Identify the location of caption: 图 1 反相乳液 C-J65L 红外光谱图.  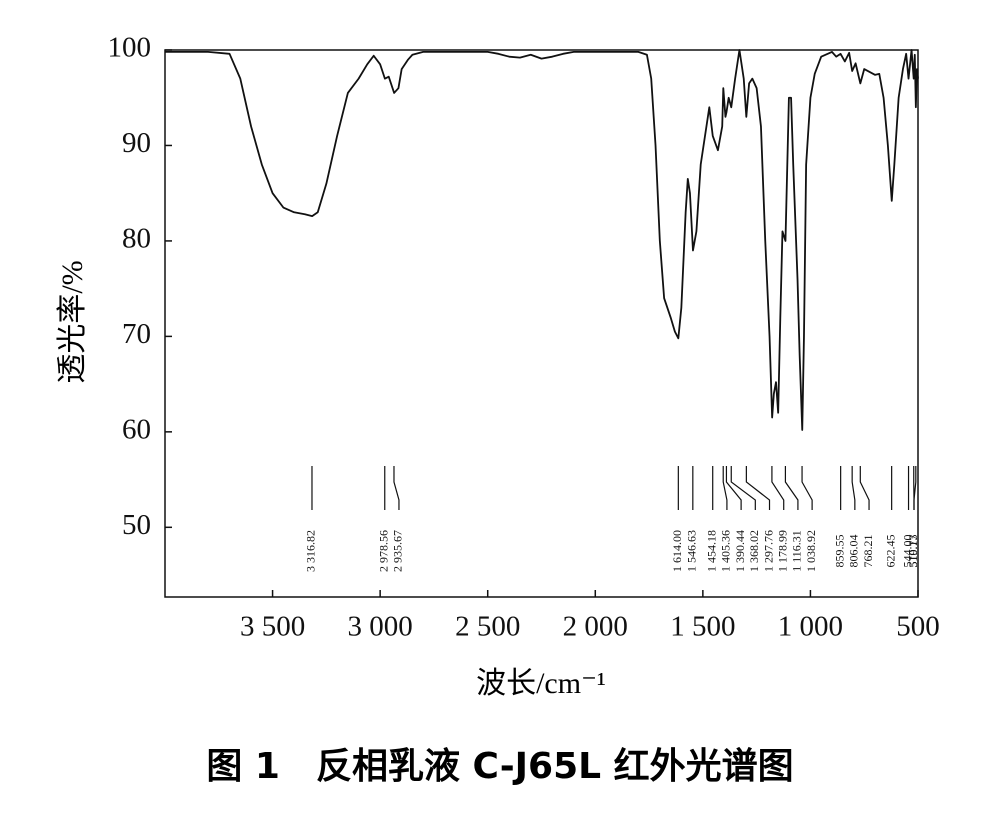
(499, 766).